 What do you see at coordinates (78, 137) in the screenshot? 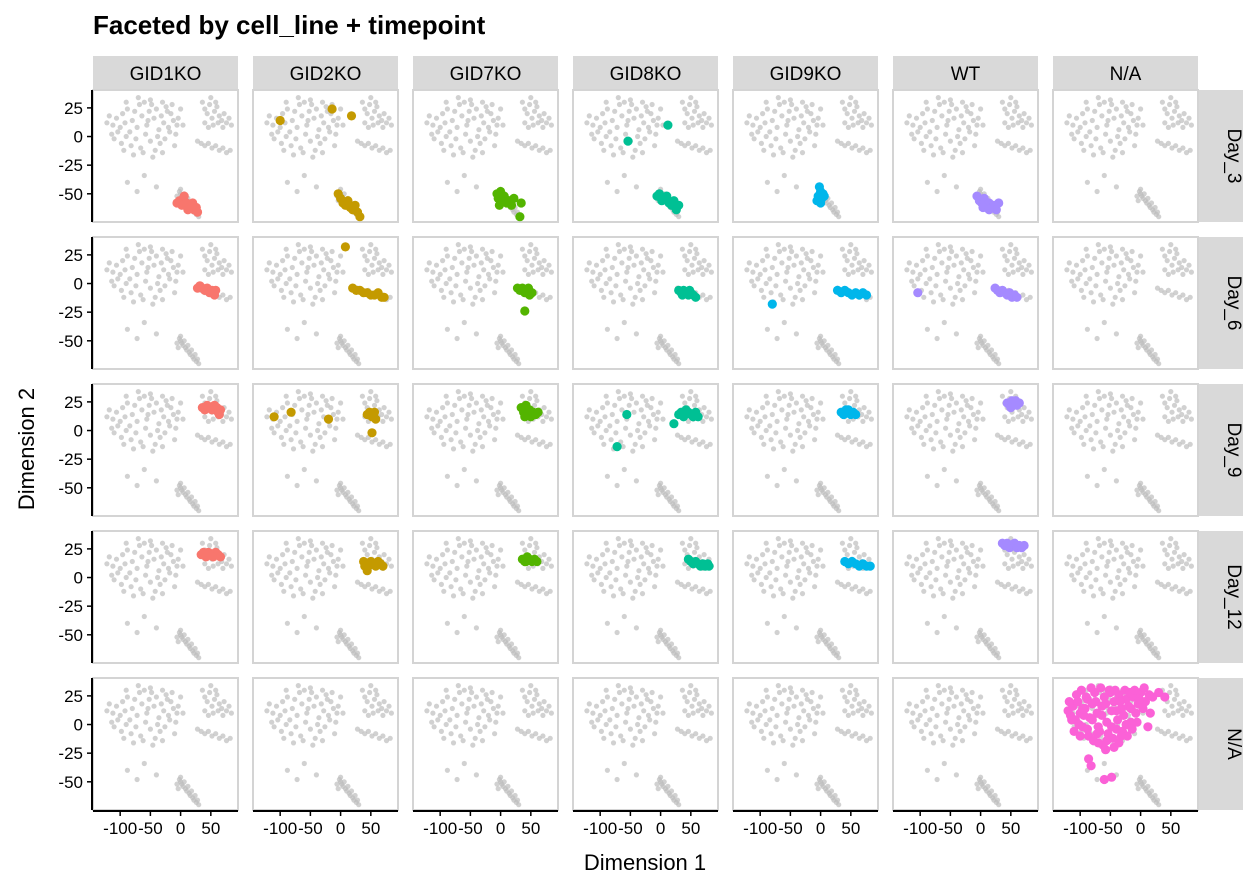
I see `y-tick-label: 0` at bounding box center [78, 137].